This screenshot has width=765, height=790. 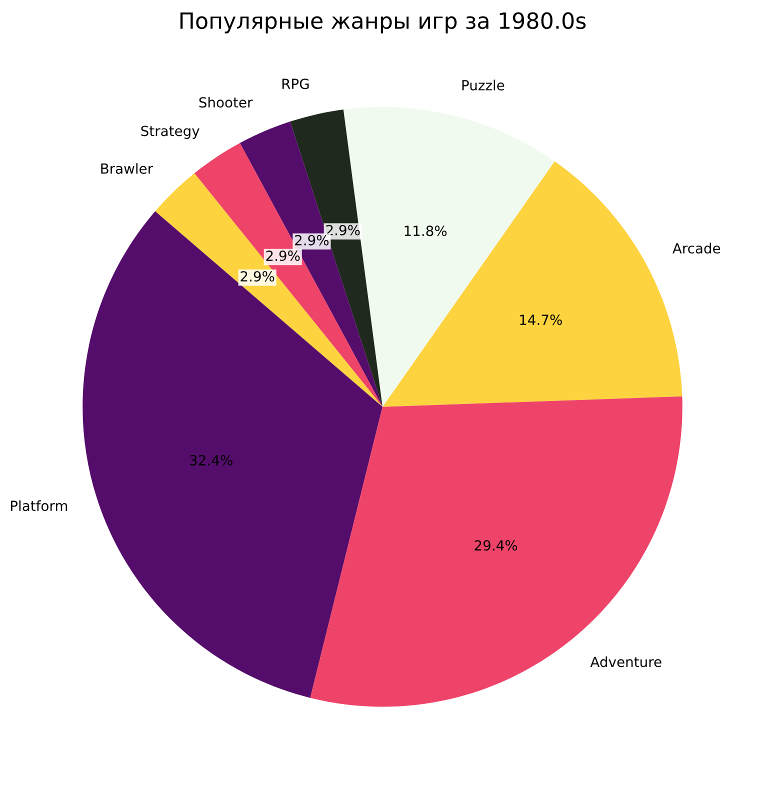 What do you see at coordinates (496, 545) in the screenshot?
I see `data-label: 29.4%` at bounding box center [496, 545].